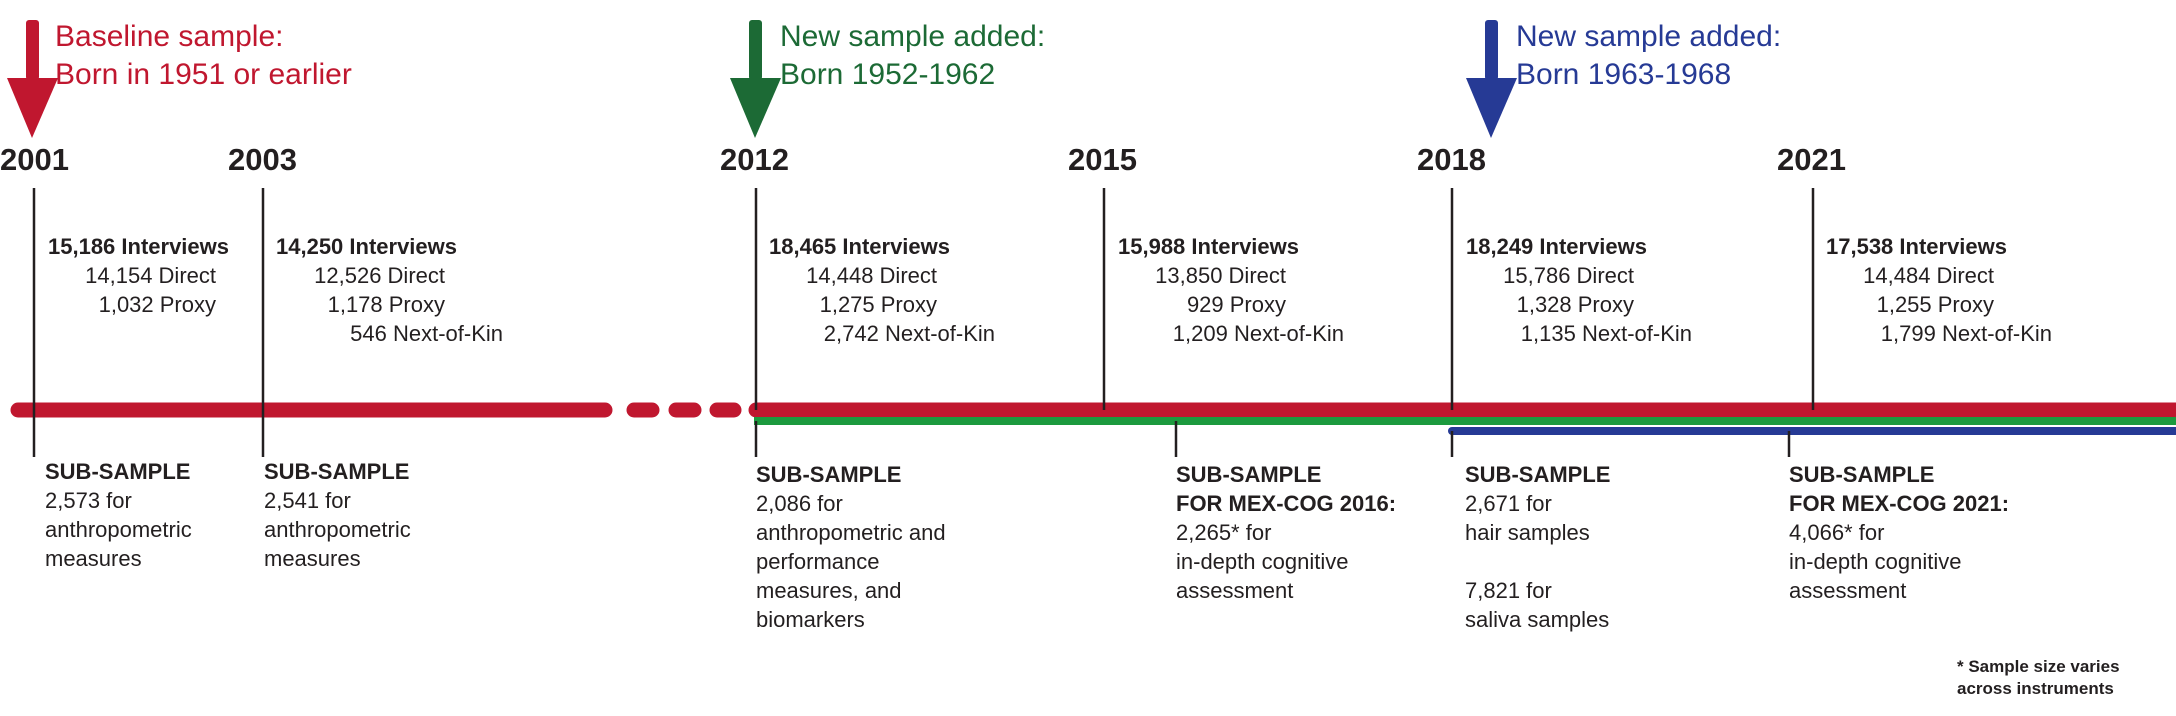 This screenshot has width=2176, height=716. Describe the element at coordinates (755, 79) in the screenshot. I see `cohort-arrow-2012` at that location.